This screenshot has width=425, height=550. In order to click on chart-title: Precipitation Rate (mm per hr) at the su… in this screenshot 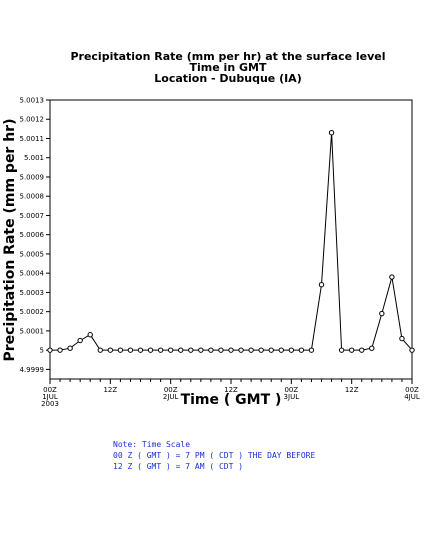, I will do `click(227, 56)`.